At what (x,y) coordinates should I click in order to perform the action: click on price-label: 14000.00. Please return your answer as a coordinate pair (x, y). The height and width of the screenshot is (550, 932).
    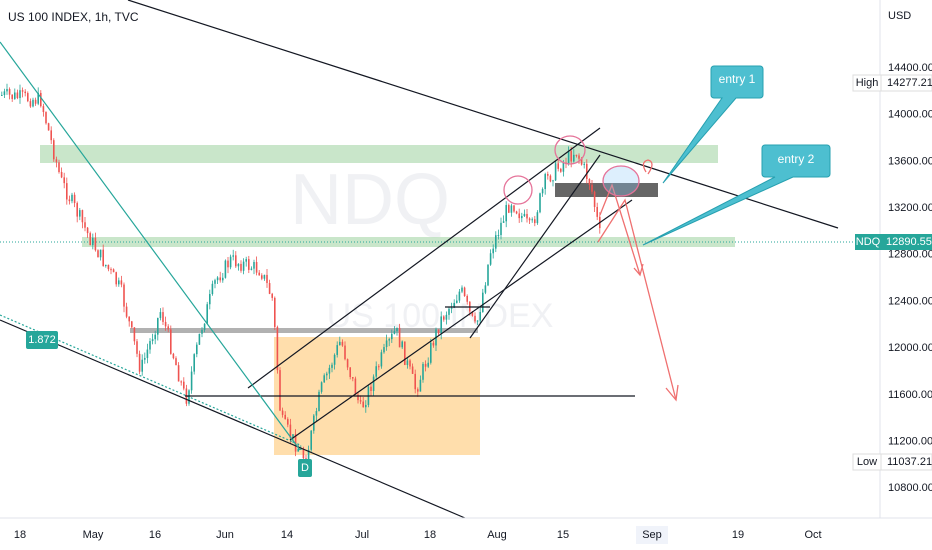
    Looking at the image, I should click on (910, 115).